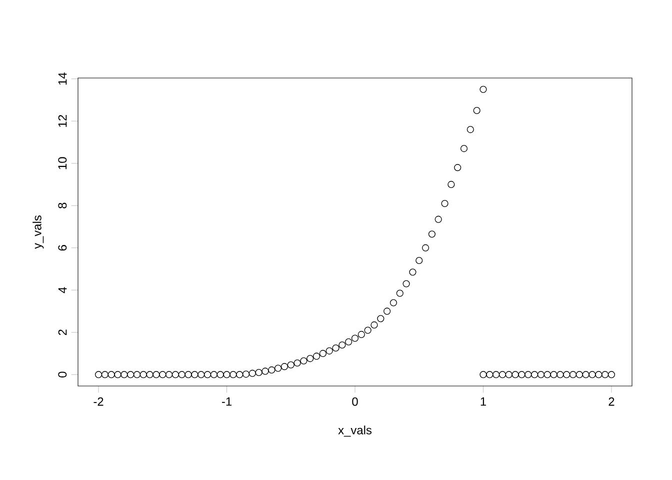 The width and height of the screenshot is (672, 480). Describe the element at coordinates (62, 205) in the screenshot. I see `y-tick-label: 8` at that location.